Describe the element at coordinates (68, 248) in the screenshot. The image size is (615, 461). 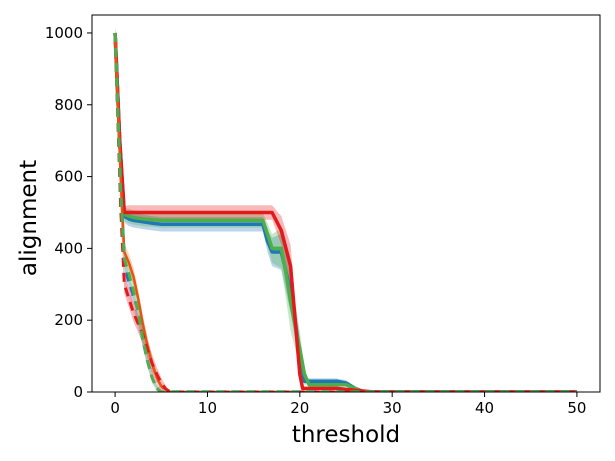
I see `y-tick-label: 400` at that location.